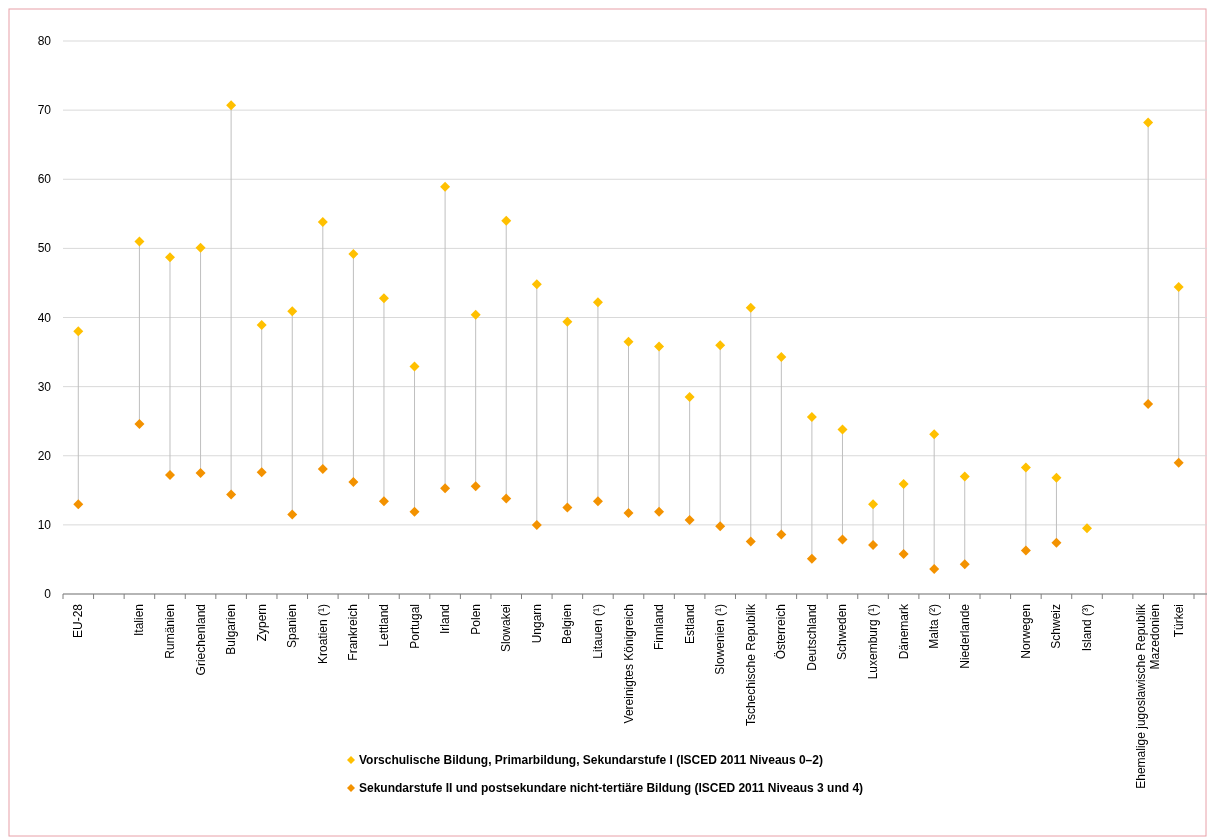  Describe the element at coordinates (1148, 696) in the screenshot. I see `x-tick-label: Ehemalige jugoslawische Republik Mazedonien` at that location.